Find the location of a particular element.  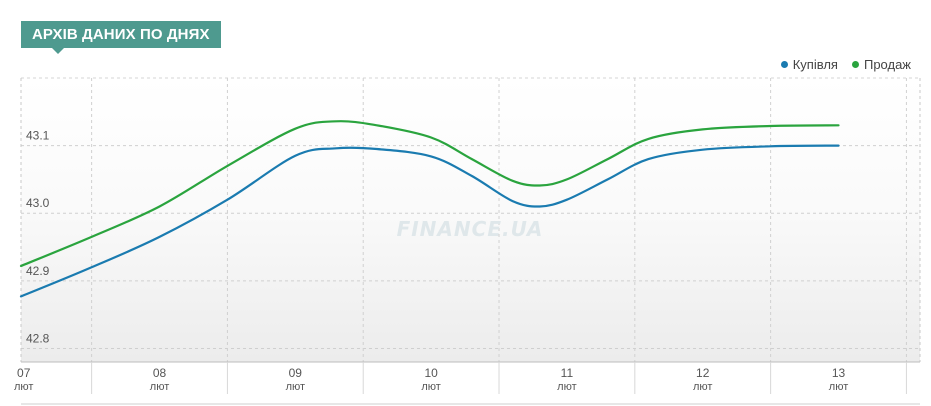

section-title: АРХІВ ДАНИХ ПО ДНЯХ is located at coordinates (121, 34).